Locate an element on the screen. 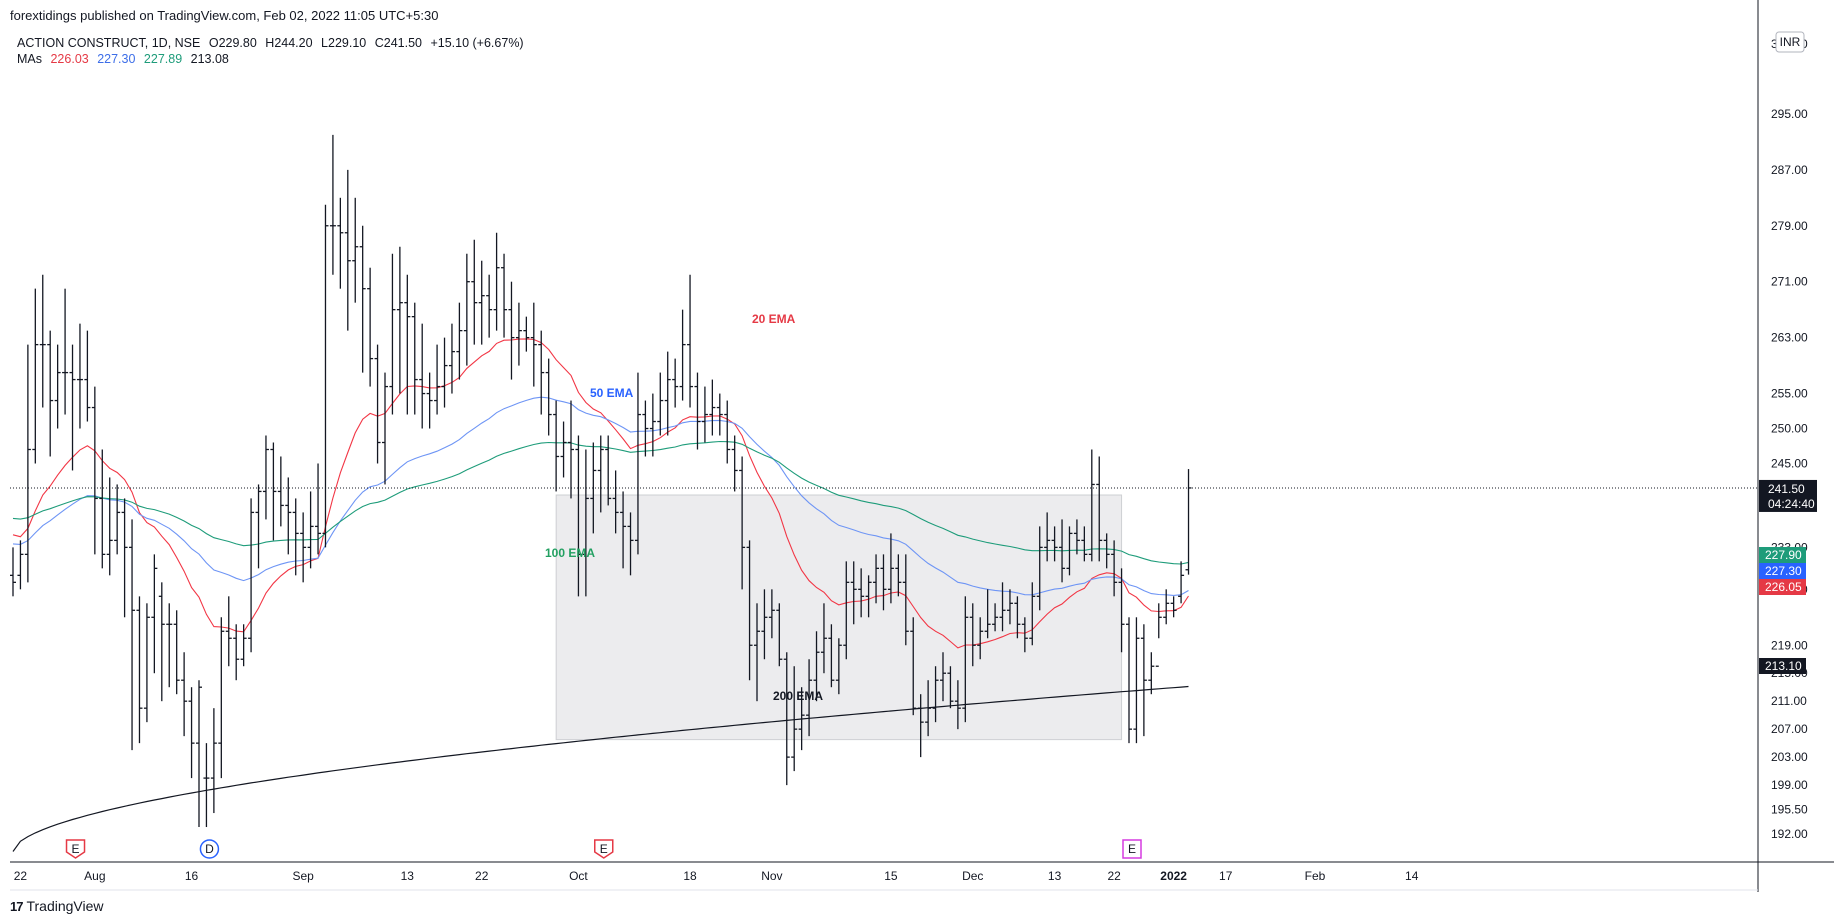 This screenshot has height=924, width=1834. currency-button: INR is located at coordinates (1790, 42).